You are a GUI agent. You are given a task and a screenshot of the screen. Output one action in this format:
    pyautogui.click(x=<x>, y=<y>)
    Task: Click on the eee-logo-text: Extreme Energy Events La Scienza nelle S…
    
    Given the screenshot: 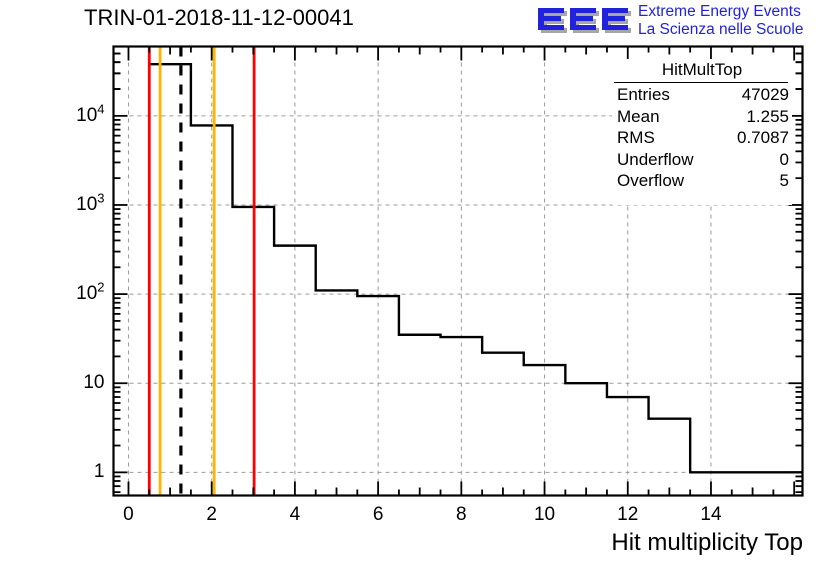 What is the action you would take?
    pyautogui.click(x=720, y=21)
    